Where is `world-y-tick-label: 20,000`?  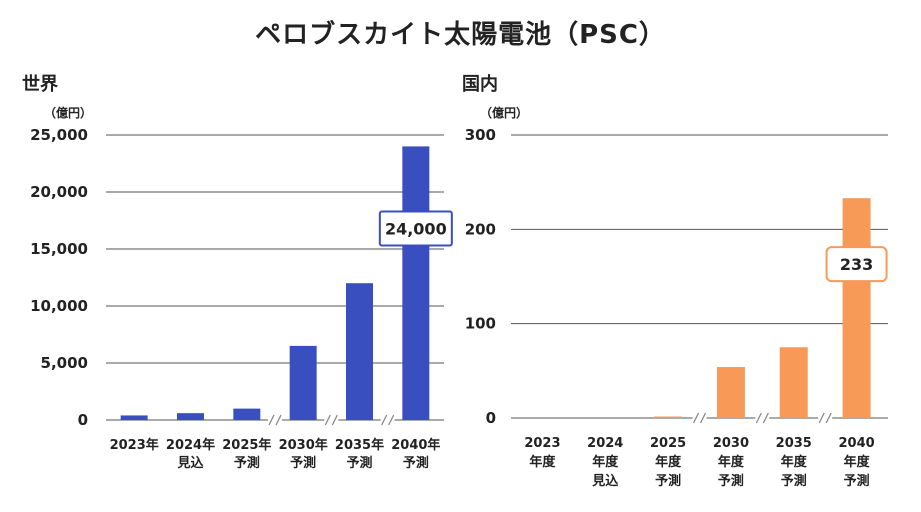
world-y-tick-label: 20,000 is located at coordinates (59, 192).